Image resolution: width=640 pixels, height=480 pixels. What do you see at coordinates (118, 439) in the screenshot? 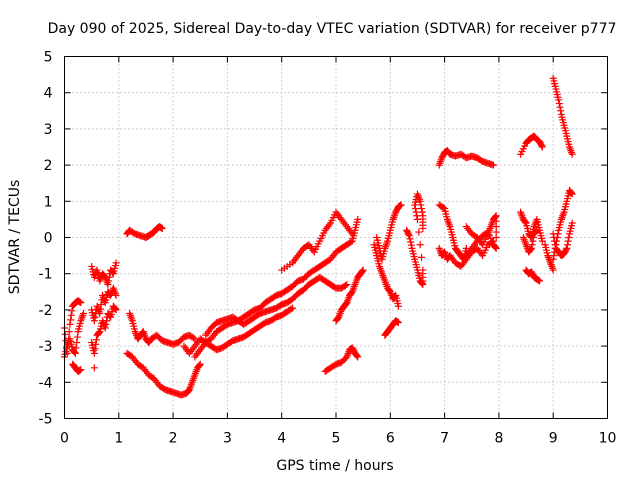
I see `x-tick-label: 1` at bounding box center [118, 439].